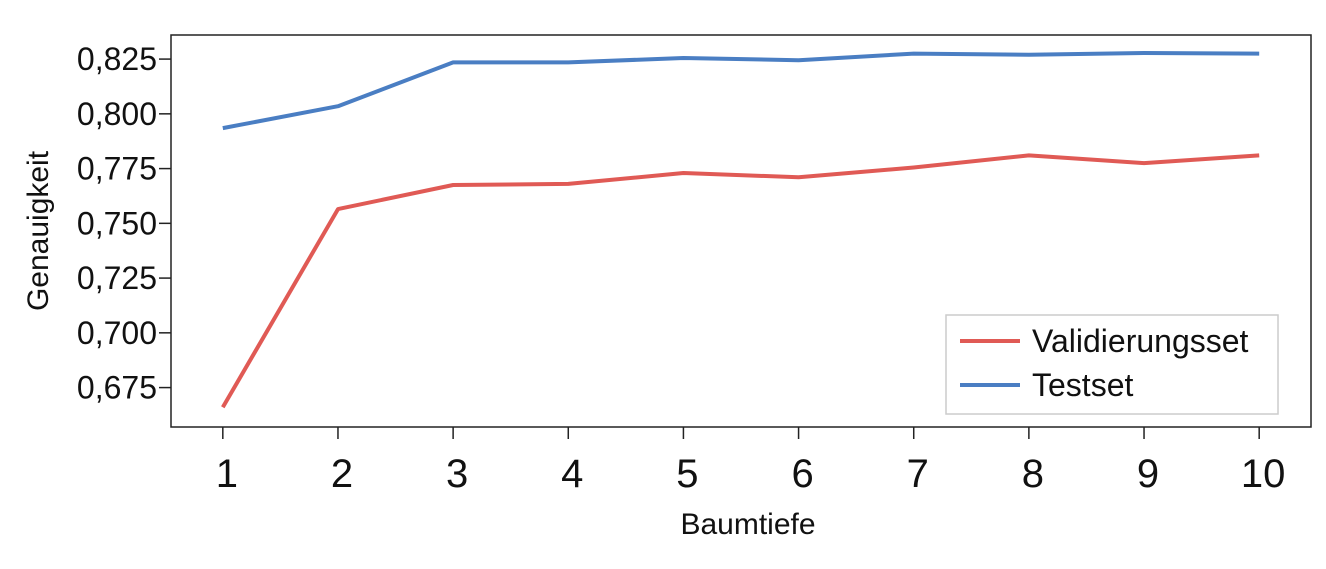 The image size is (1326, 569). I want to click on legend-box, so click(1112, 364).